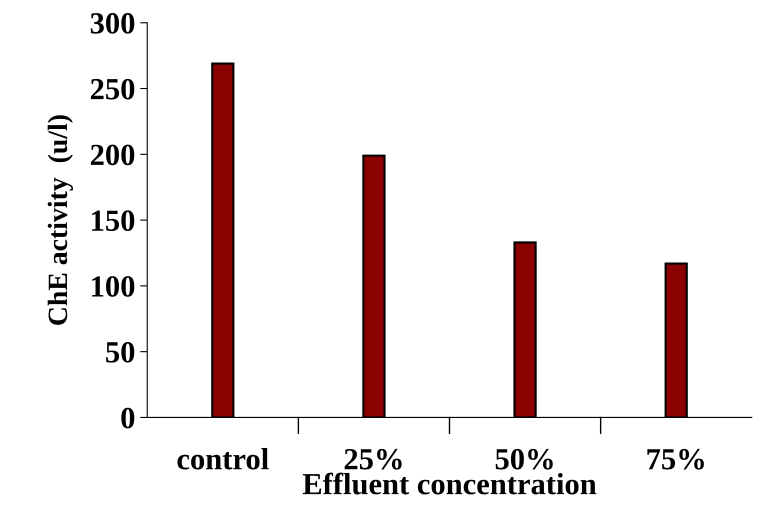 Image resolution: width=775 pixels, height=506 pixels. Describe the element at coordinates (223, 459) in the screenshot. I see `x-tick-label: control` at that location.